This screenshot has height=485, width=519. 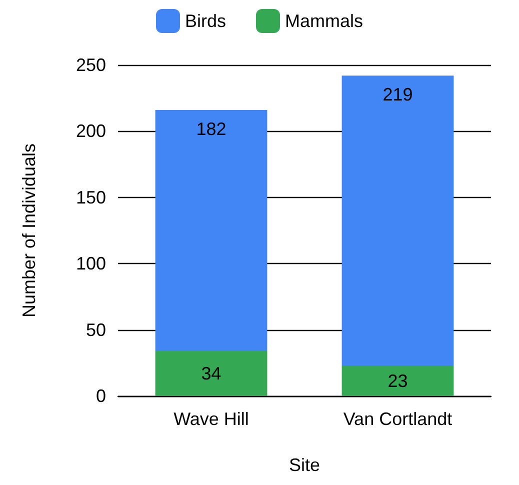 I want to click on y-tick-label: 0, so click(x=101, y=396).